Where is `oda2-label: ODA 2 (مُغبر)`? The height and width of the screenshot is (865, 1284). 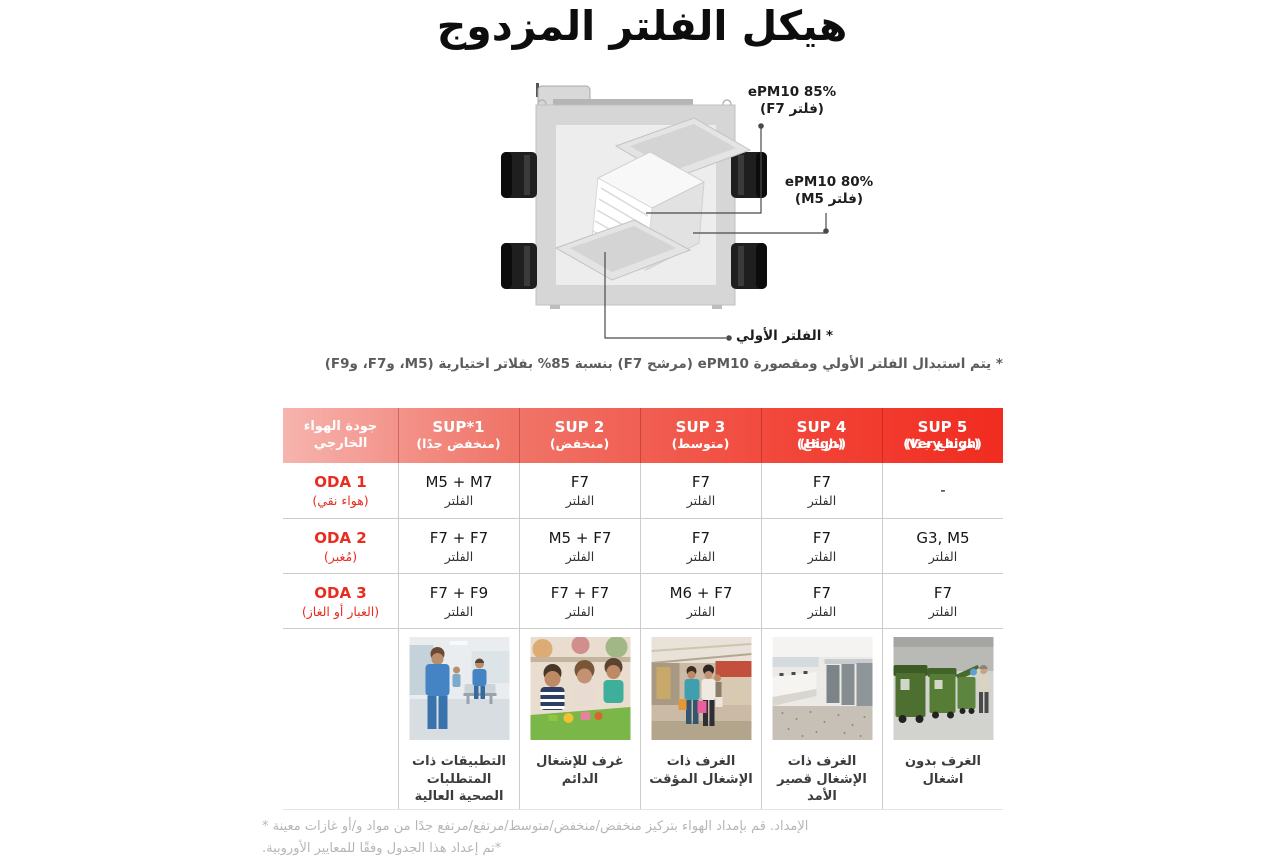
oda2-label: ODA 2 (مُغبر) is located at coordinates (340, 546).